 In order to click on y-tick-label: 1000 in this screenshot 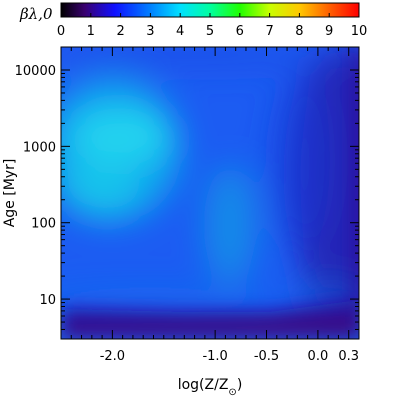, I will do `click(39, 147)`.